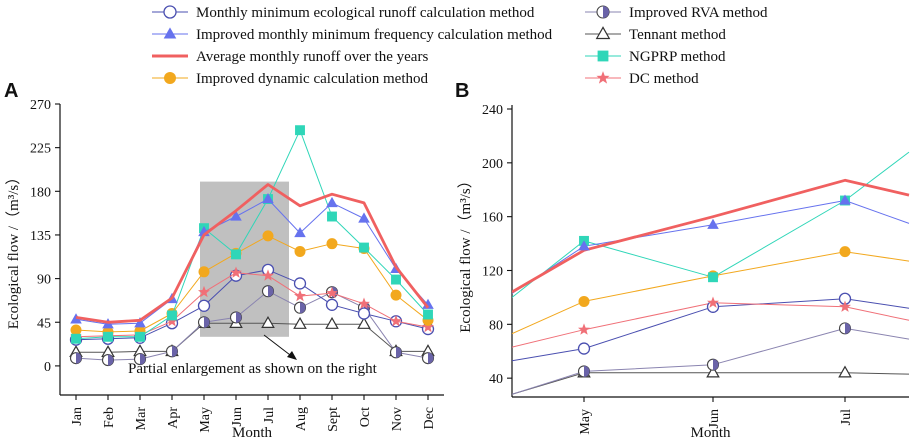  I want to click on x-tick-label: Nov, so click(397, 419).